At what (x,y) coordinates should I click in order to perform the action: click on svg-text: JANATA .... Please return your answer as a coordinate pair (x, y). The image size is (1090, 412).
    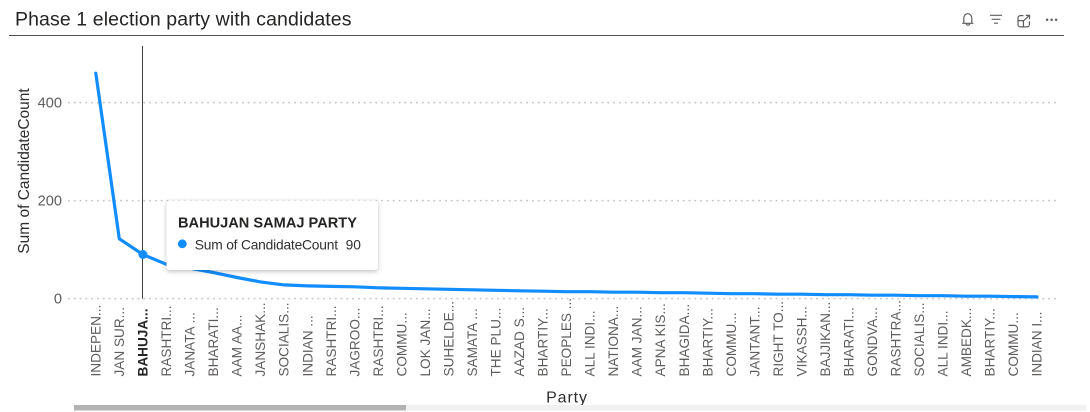
    Looking at the image, I should click on (190, 344).